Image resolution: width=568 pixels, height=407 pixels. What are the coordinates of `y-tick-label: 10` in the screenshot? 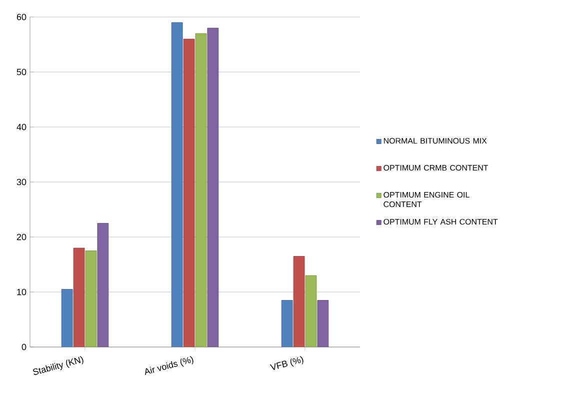 It's located at (21, 292).